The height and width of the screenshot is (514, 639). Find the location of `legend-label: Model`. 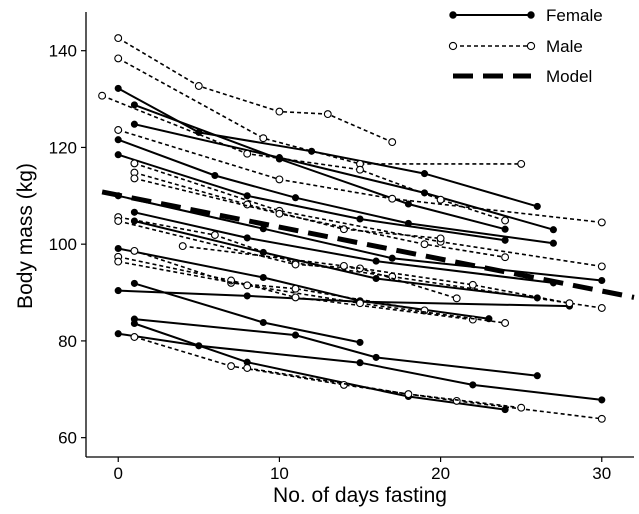

legend-label: Model is located at coordinates (569, 76).